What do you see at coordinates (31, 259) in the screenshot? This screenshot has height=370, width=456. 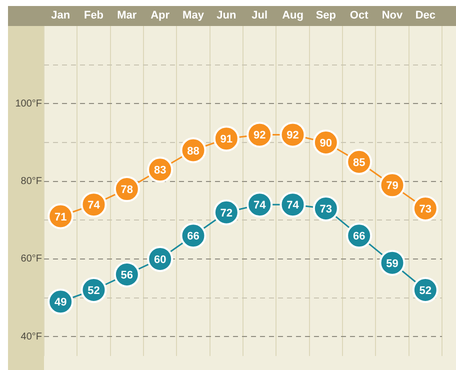 I see `y-tick-label: 60°F` at bounding box center [31, 259].